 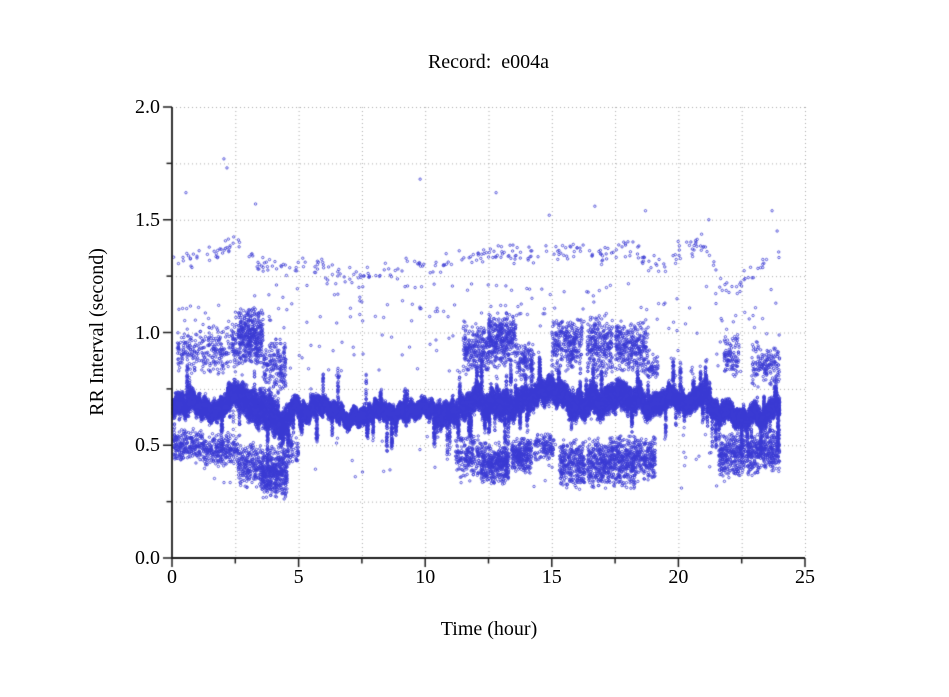 What do you see at coordinates (147, 219) in the screenshot?
I see `y-tick-label: 1.5` at bounding box center [147, 219].